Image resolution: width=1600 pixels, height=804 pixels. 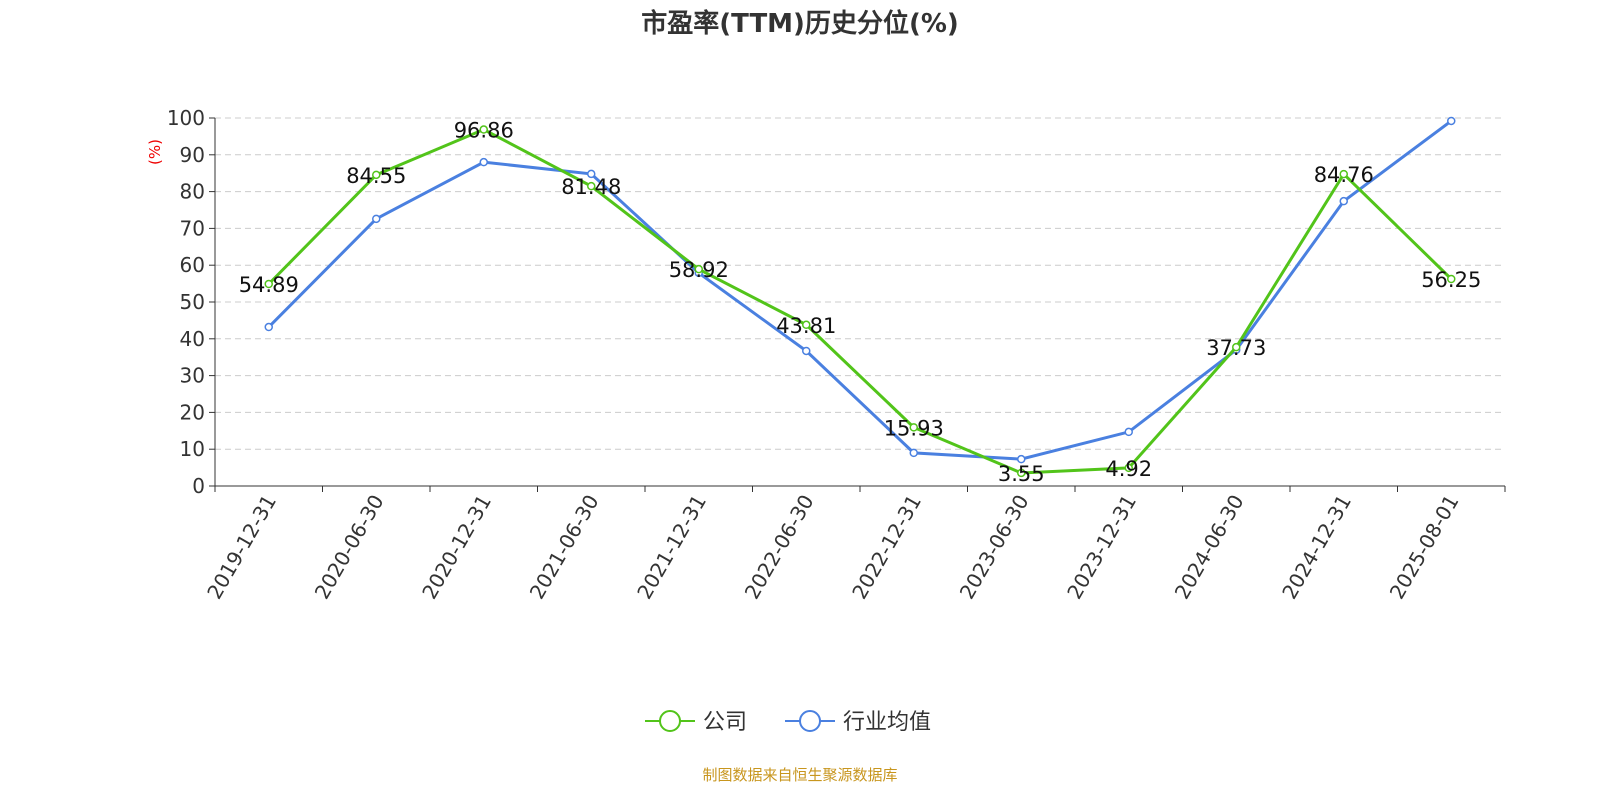 I want to click on x-tick-label: 2019-12-31, so click(x=241, y=547).